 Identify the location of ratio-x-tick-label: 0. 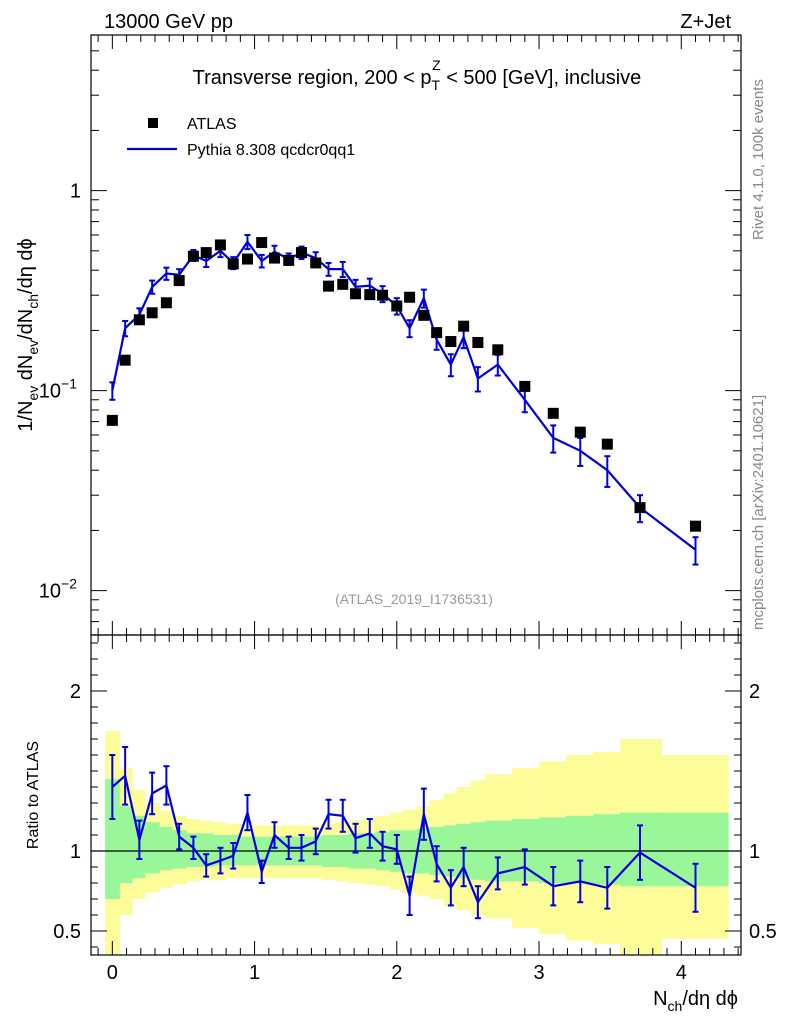
(112, 973).